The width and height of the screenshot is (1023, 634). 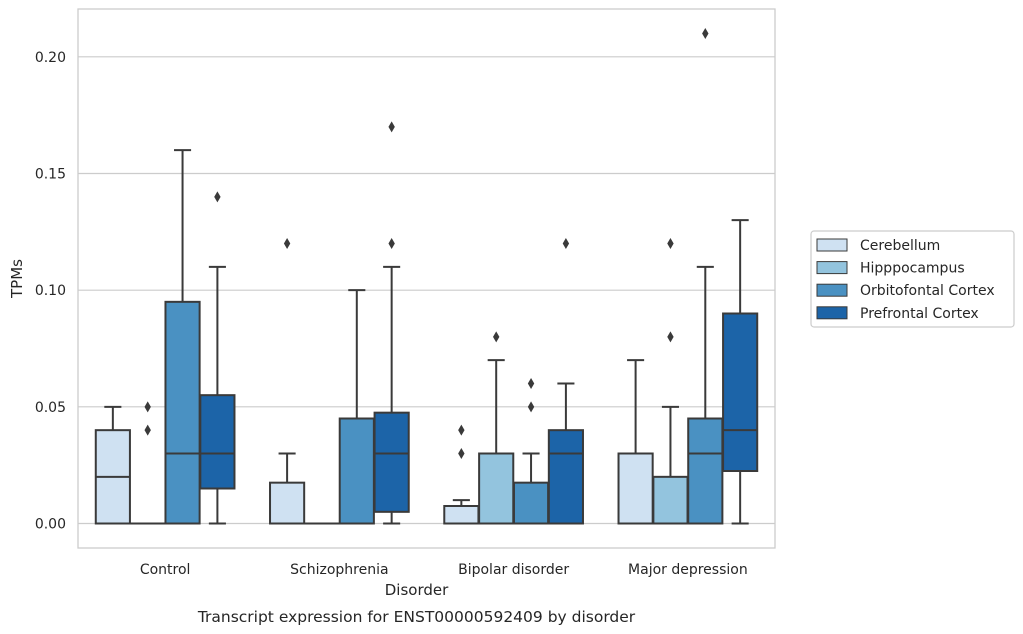 I want to click on y-tick-label: 0.10, so click(x=50, y=291).